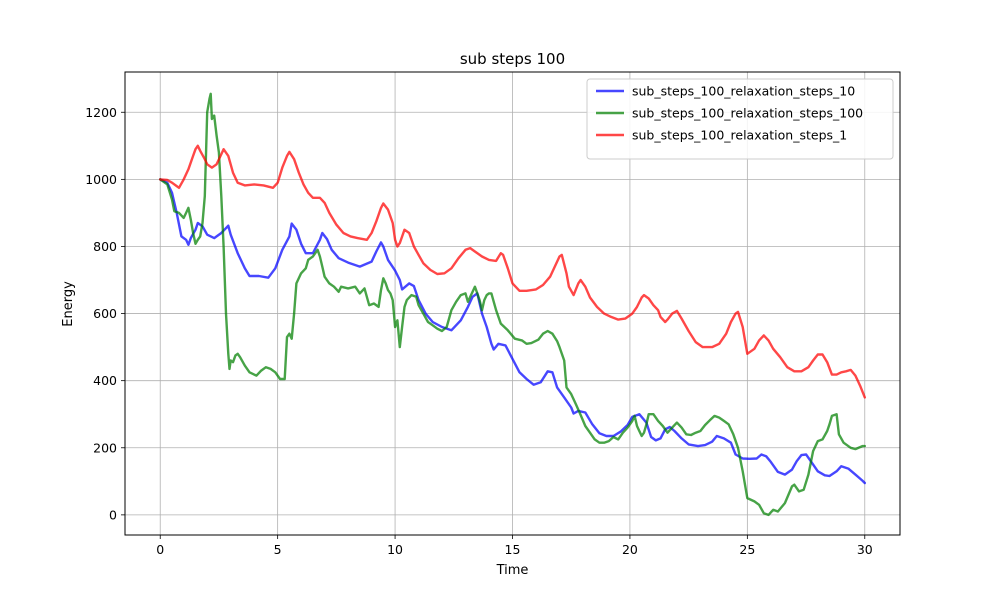 The image size is (1000, 604). What do you see at coordinates (101, 112) in the screenshot?
I see `y-tick-label: 1200` at bounding box center [101, 112].